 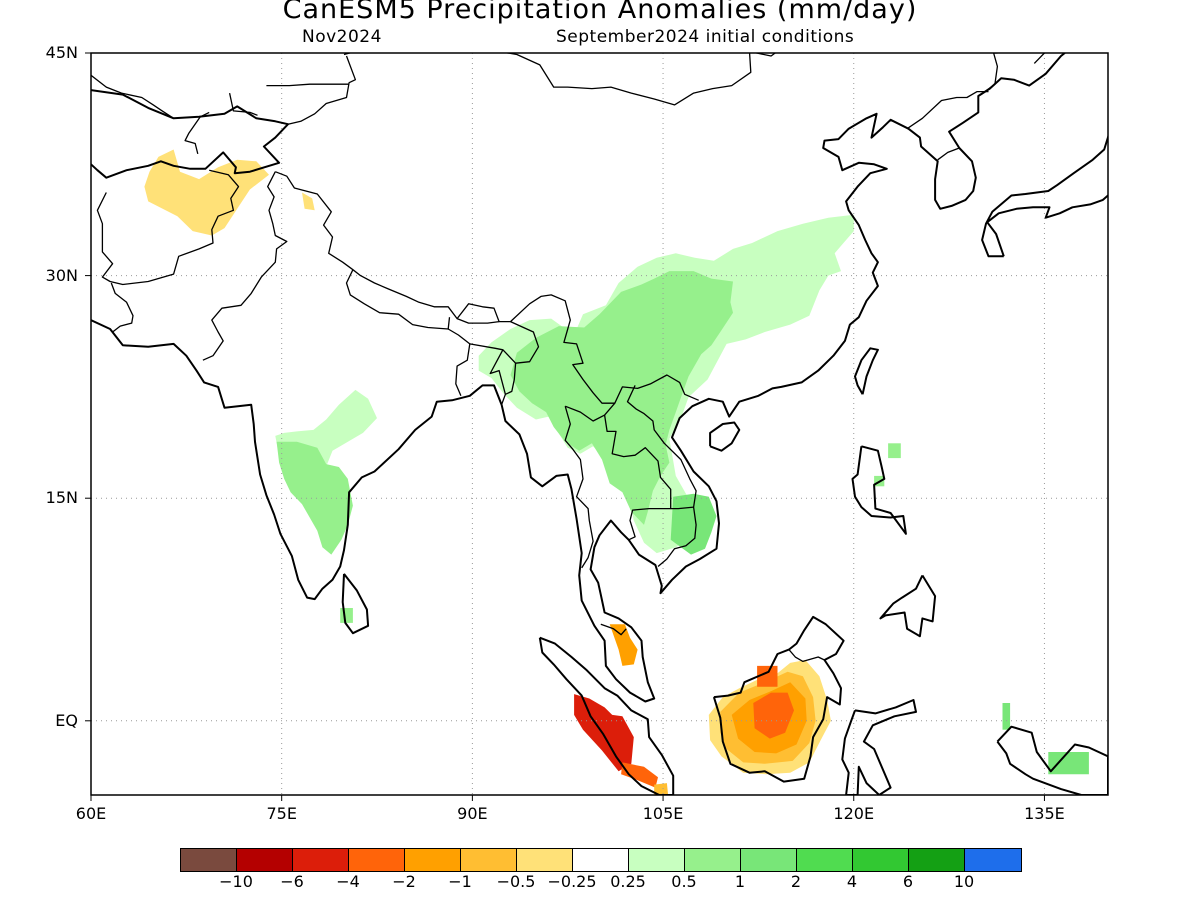 What do you see at coordinates (684, 881) in the screenshot?
I see `colorbar-label: 0.5` at bounding box center [684, 881].